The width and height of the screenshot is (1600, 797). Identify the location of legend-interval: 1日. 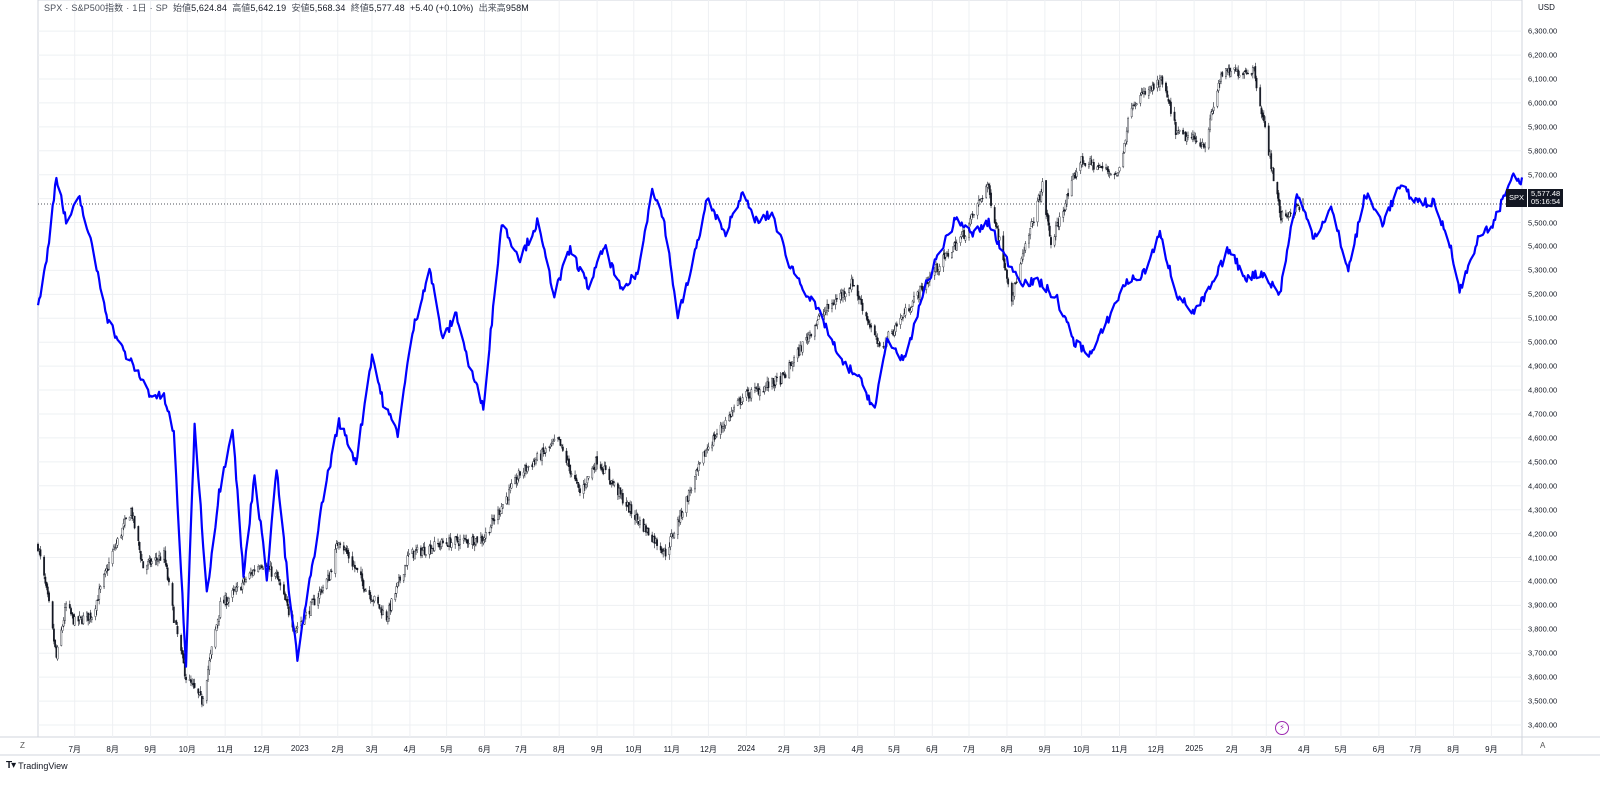
(139, 8).